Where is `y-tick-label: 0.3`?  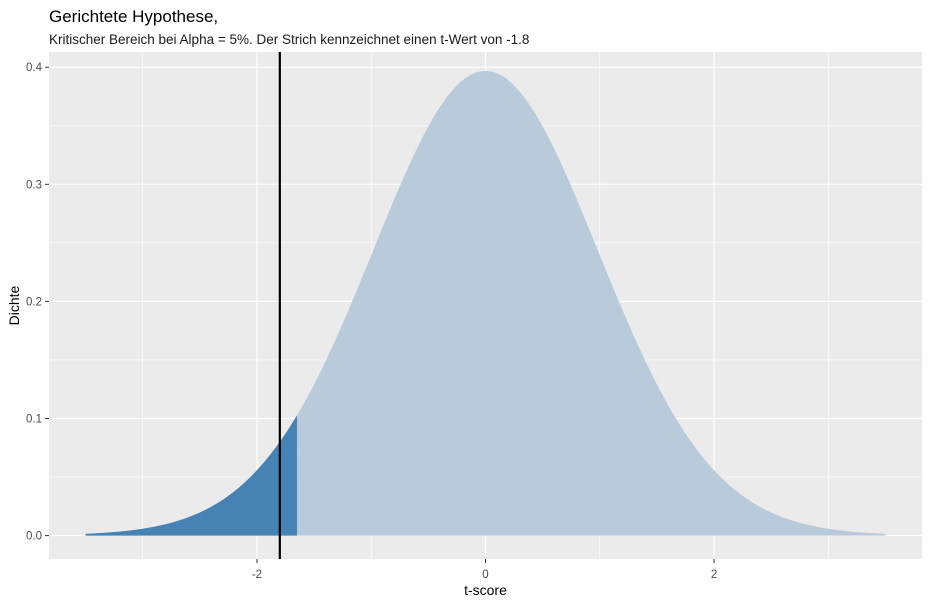 y-tick-label: 0.3 is located at coordinates (34, 185).